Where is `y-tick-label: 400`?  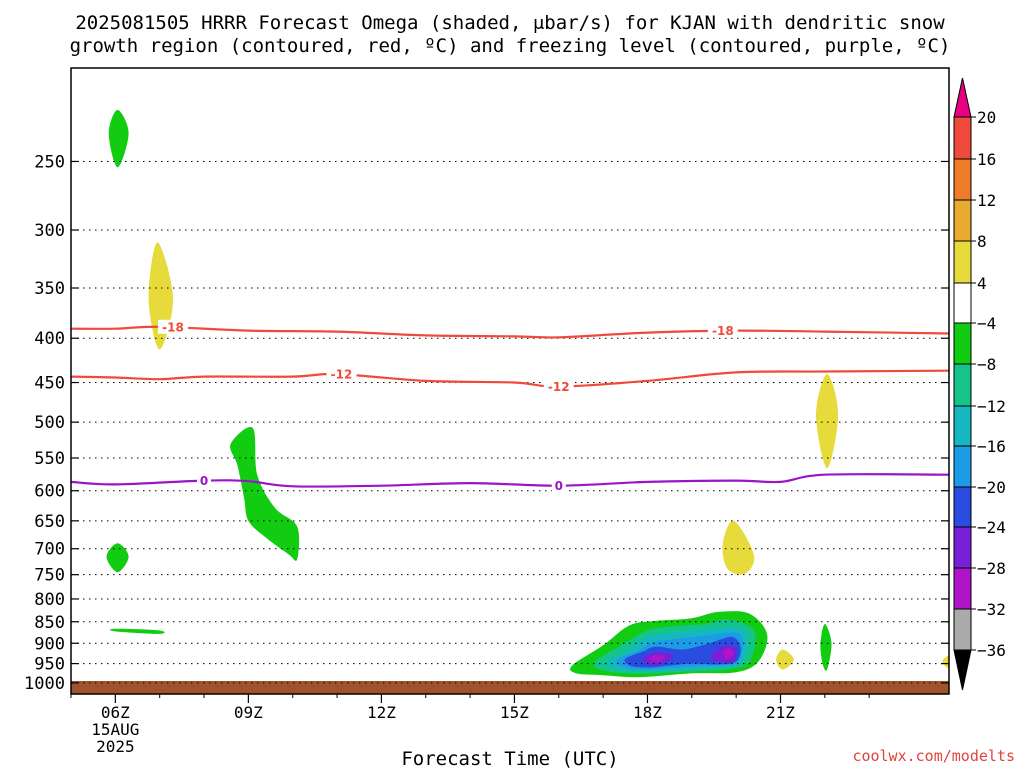 y-tick-label: 400 is located at coordinates (49, 339).